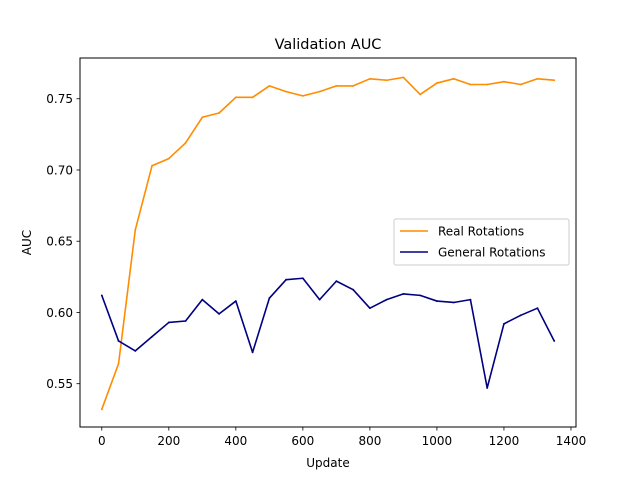 The width and height of the screenshot is (640, 480). Describe the element at coordinates (59, 242) in the screenshot. I see `y-tick-label-0.65: 0.65` at that location.